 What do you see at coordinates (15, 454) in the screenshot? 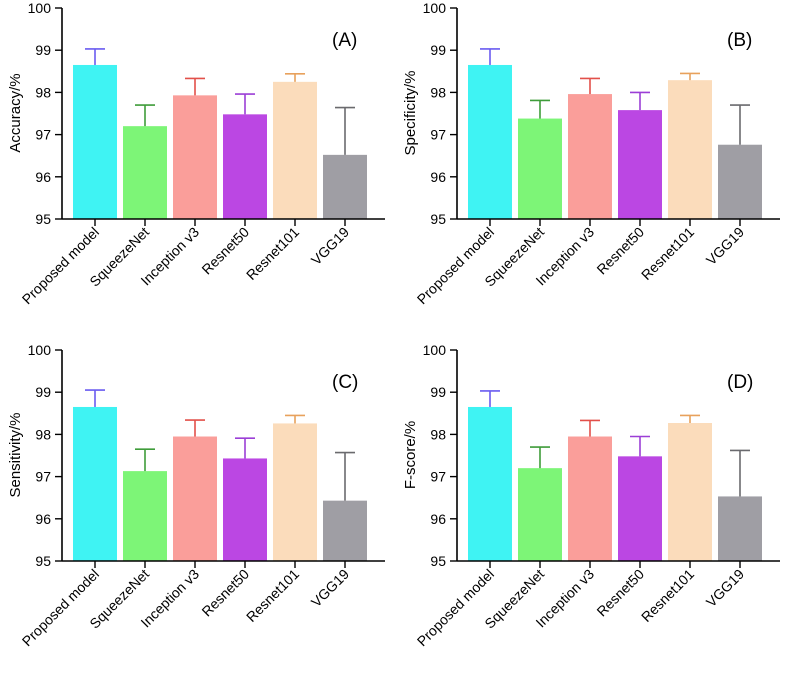
I see `y-axis-label: Sensitivity/%` at bounding box center [15, 454].